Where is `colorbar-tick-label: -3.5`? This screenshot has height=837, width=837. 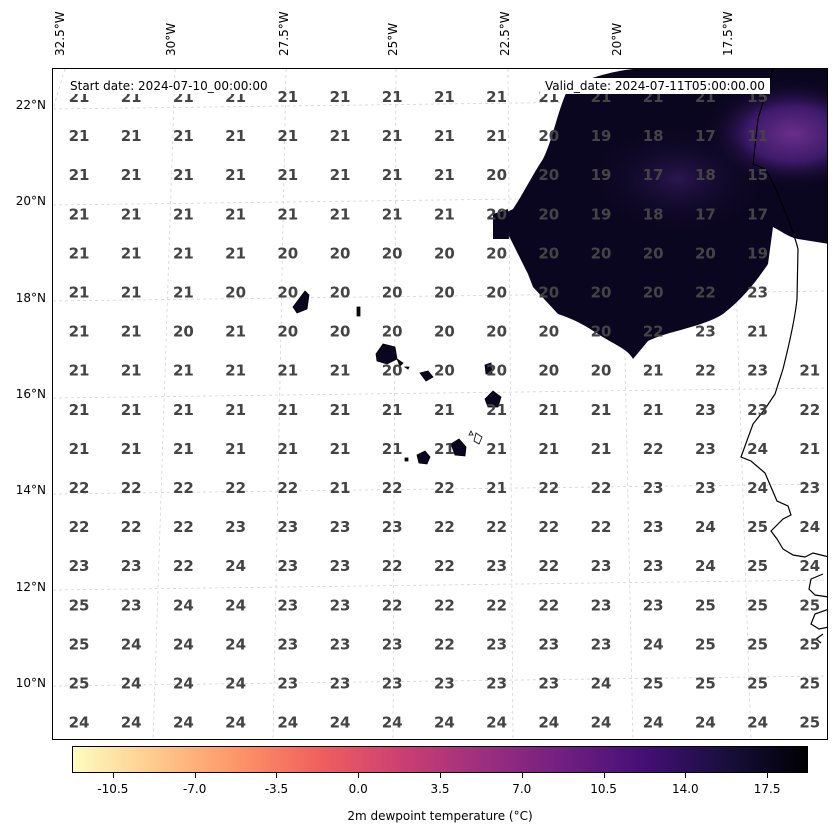 colorbar-tick-label: -3.5 is located at coordinates (276, 789).